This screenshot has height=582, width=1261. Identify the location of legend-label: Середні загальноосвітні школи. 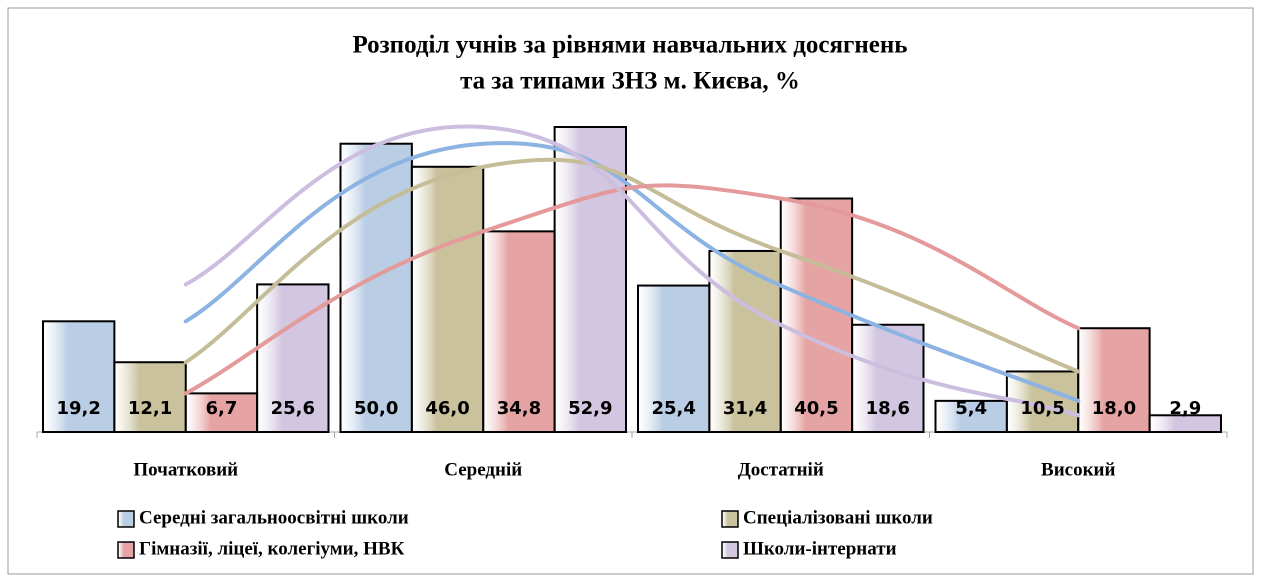
(274, 517).